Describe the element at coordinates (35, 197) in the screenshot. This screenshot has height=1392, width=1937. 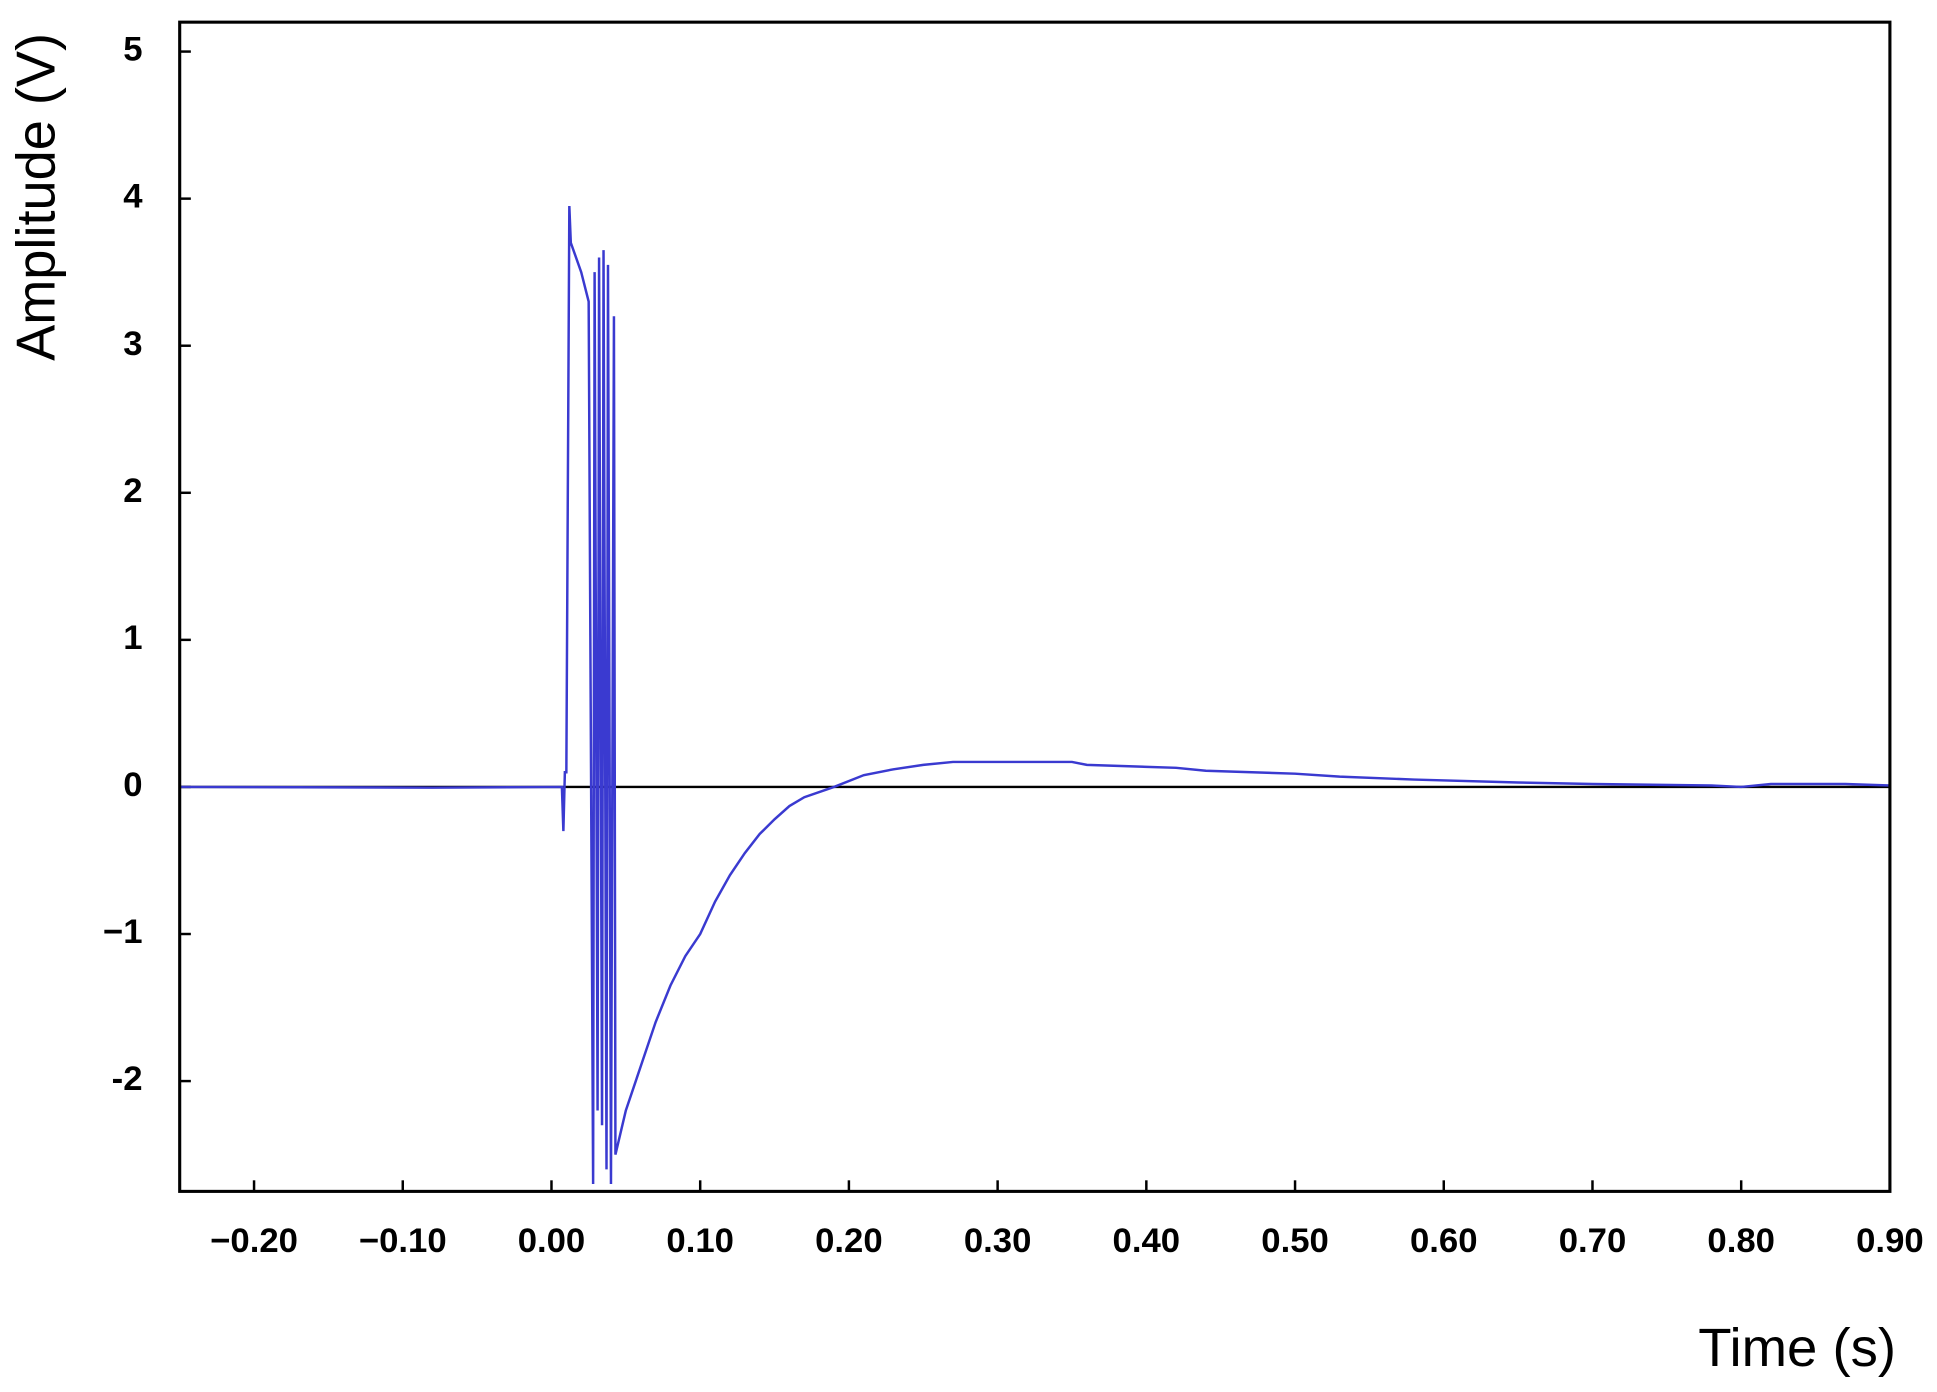
I see `y-axis-label: Amplitude (V)` at that location.